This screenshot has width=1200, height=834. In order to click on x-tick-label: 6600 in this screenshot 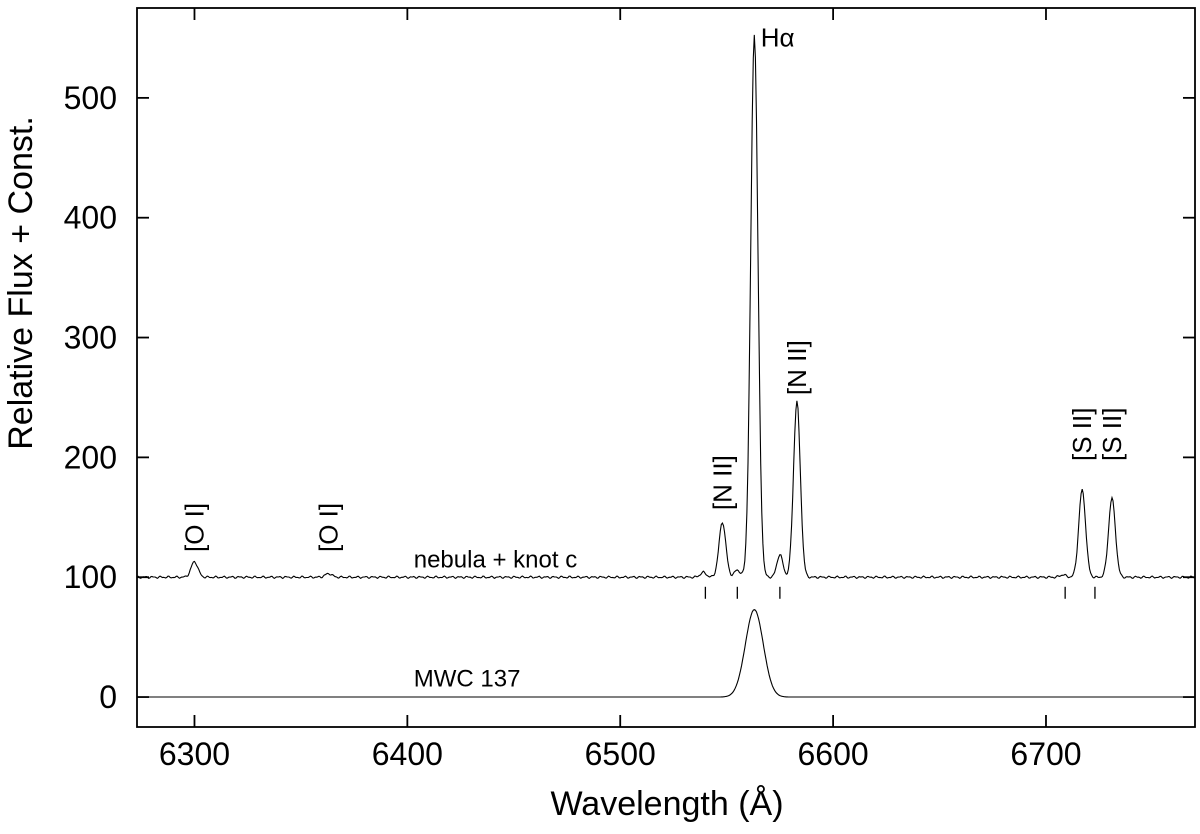, I will do `click(833, 754)`.